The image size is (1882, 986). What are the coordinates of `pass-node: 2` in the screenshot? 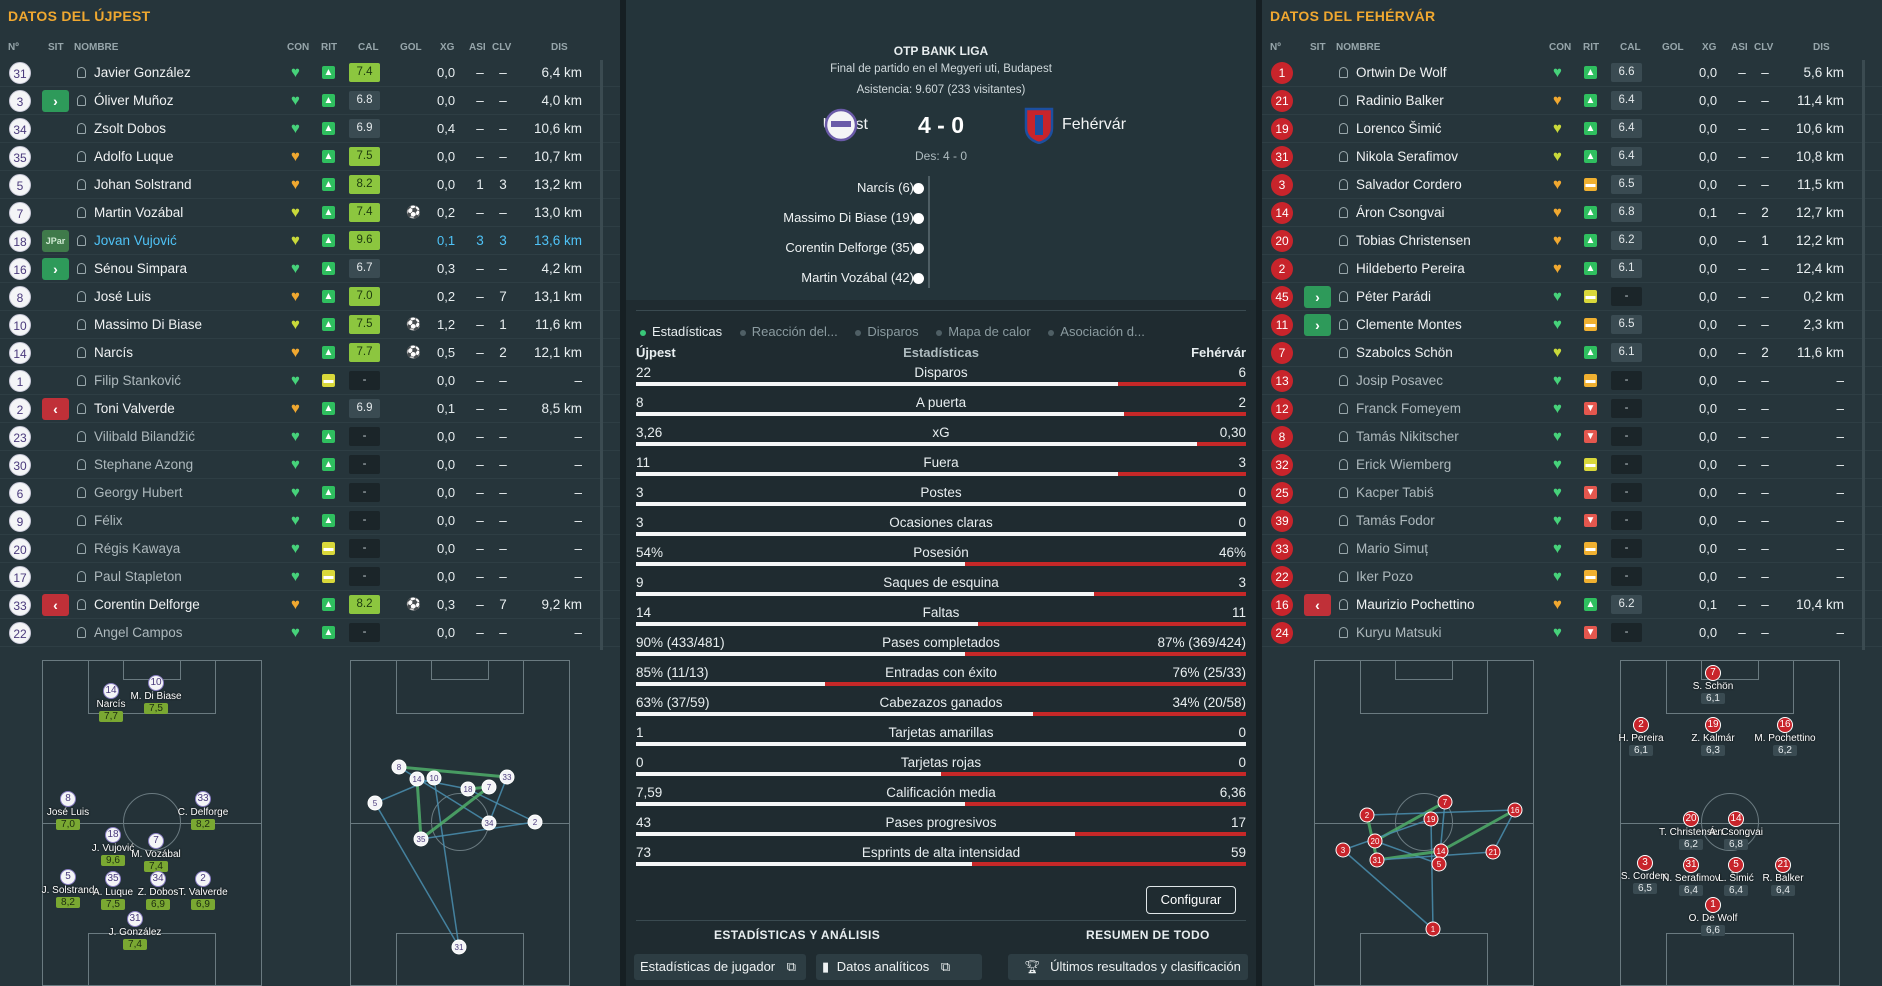 It's located at (1367, 815).